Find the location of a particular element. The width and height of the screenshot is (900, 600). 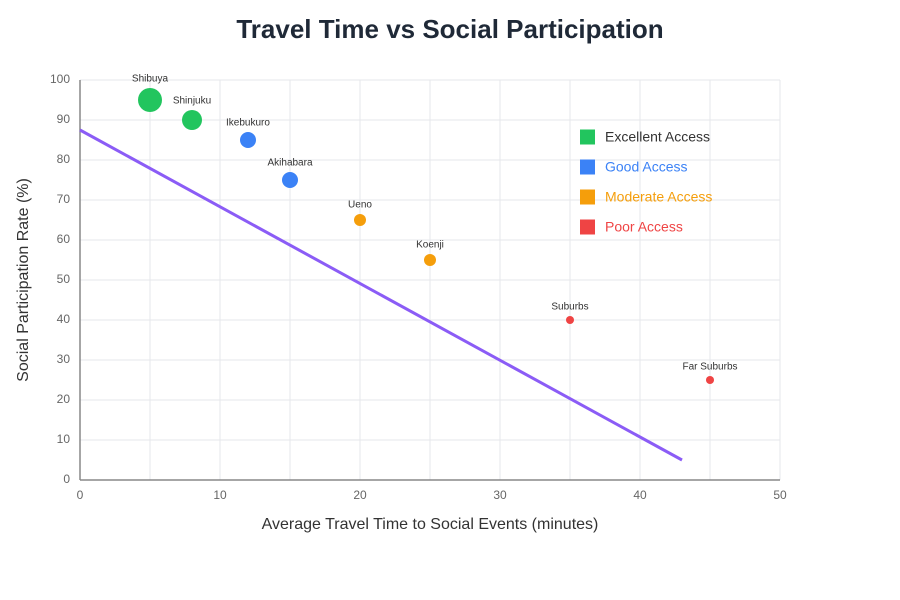

y-tick-label: 70 is located at coordinates (64, 199).